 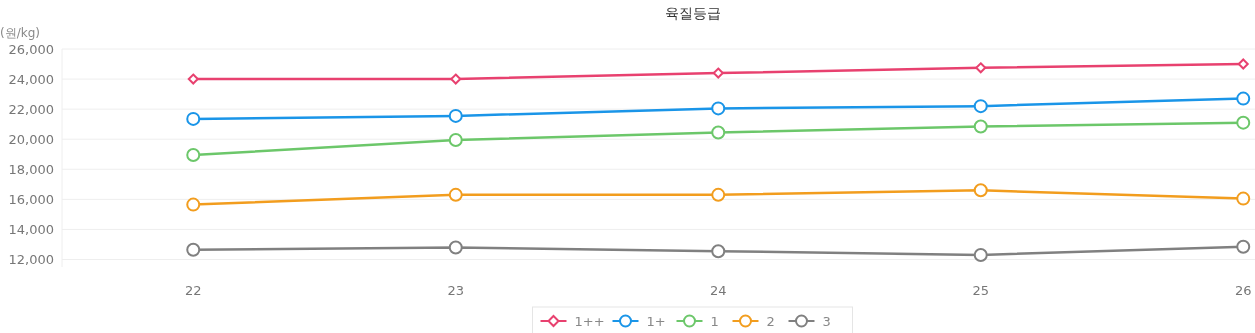 What do you see at coordinates (31, 49) in the screenshot?
I see `y-tick-label: 26,000` at bounding box center [31, 49].